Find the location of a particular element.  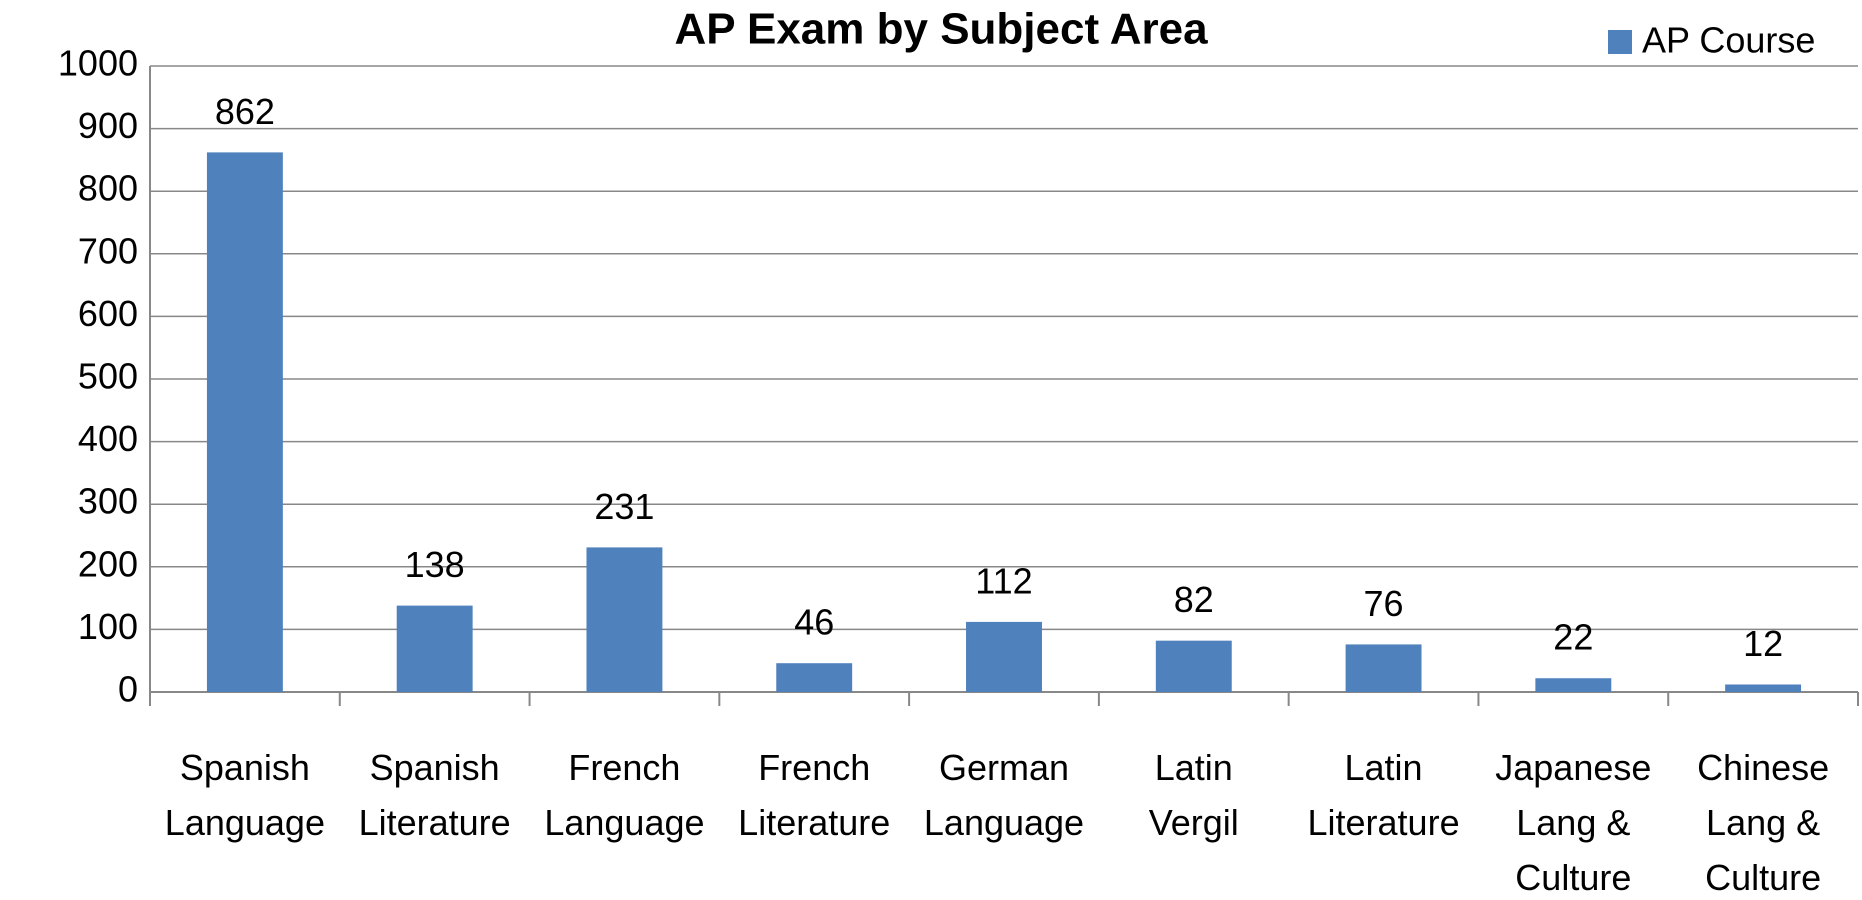

y-tick-label: 0 is located at coordinates (128, 689).